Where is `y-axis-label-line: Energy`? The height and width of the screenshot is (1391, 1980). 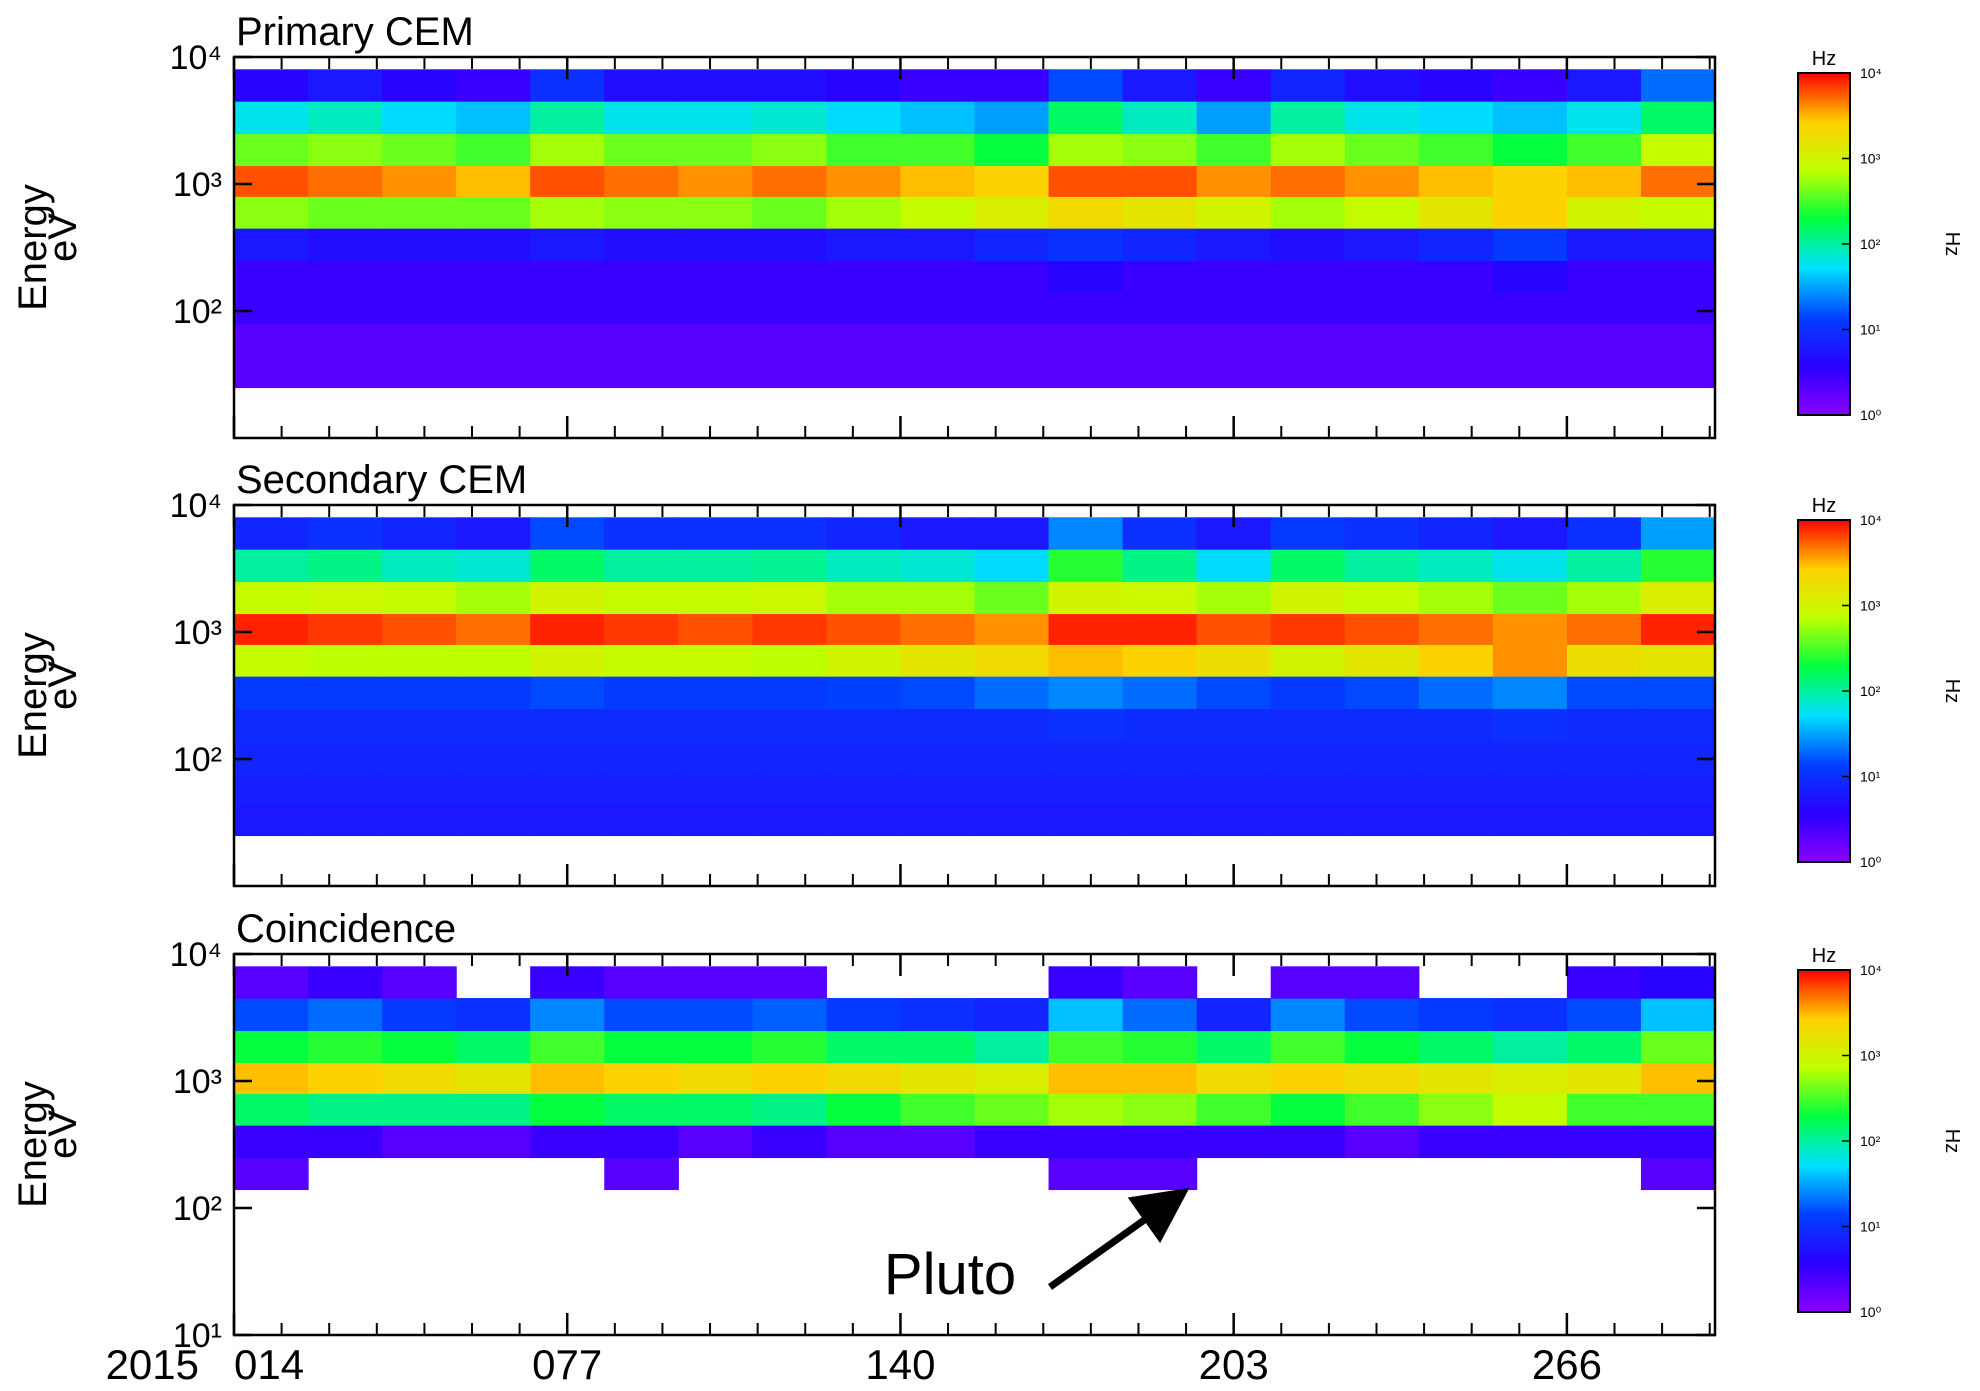 y-axis-label-line: Energy is located at coordinates (33, 695).